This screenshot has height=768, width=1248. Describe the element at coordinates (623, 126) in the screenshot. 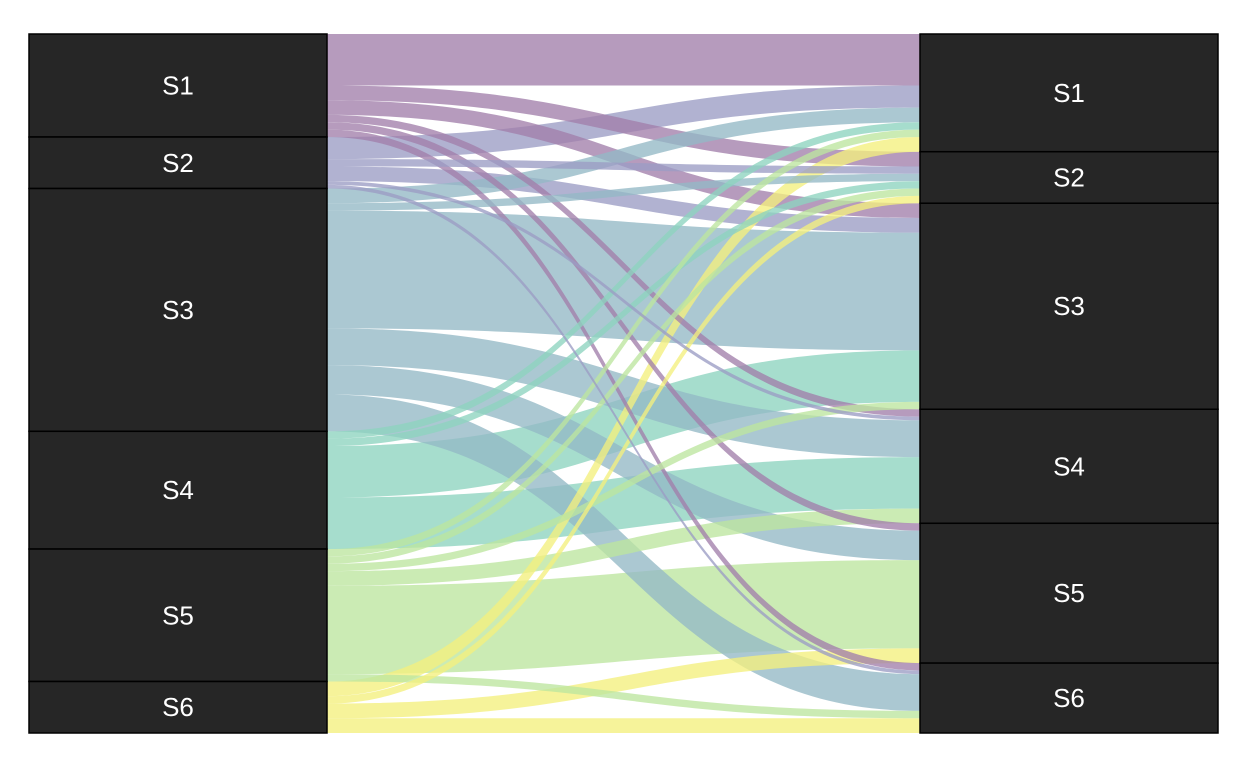

I see `flow-s1-to-s2` at that location.